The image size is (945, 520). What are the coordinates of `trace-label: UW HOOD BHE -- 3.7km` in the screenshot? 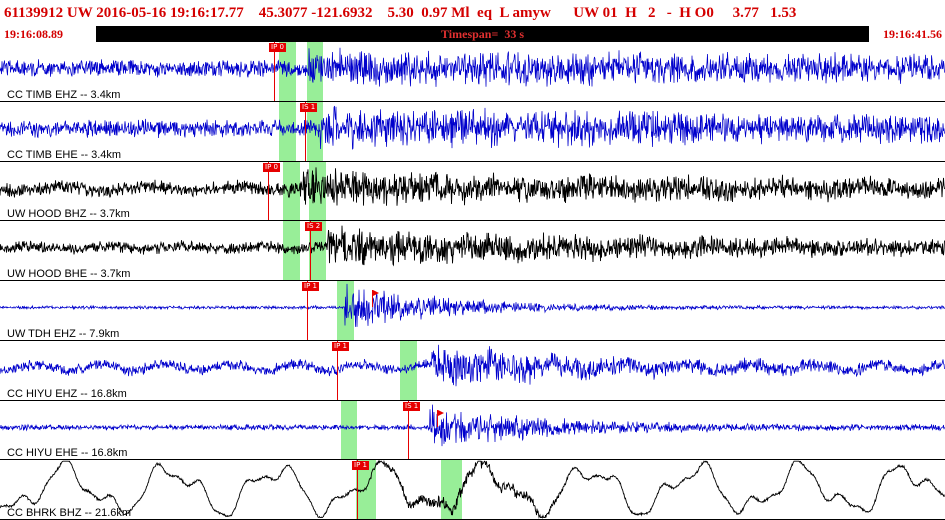 It's located at (69, 274).